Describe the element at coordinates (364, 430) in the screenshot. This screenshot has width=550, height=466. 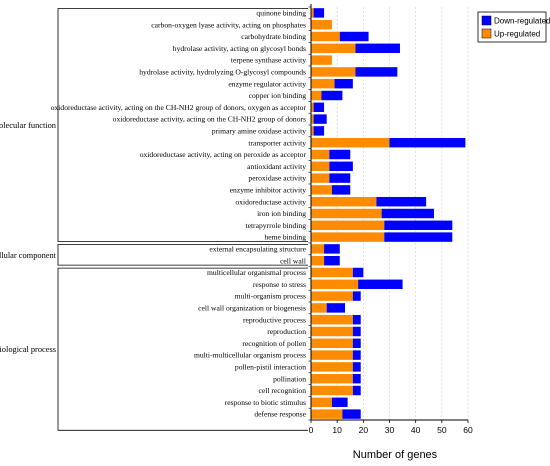
I see `x-tick-label: 20` at that location.